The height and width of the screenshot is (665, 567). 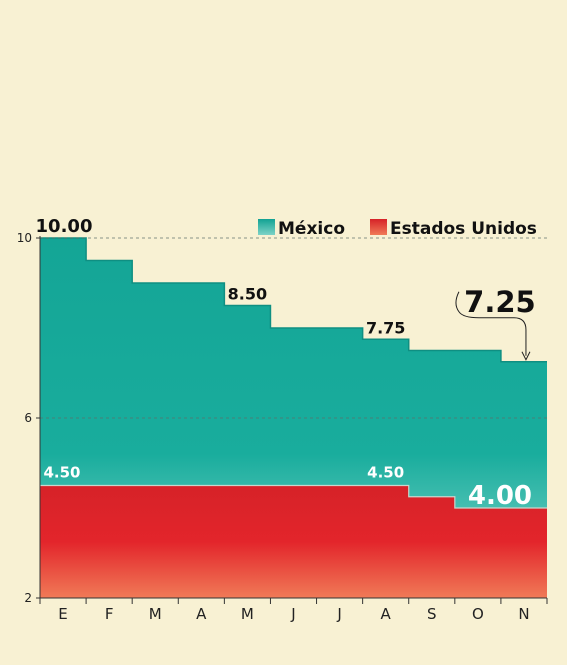 What do you see at coordinates (24, 238) in the screenshot?
I see `y-tick-label: 10` at bounding box center [24, 238].